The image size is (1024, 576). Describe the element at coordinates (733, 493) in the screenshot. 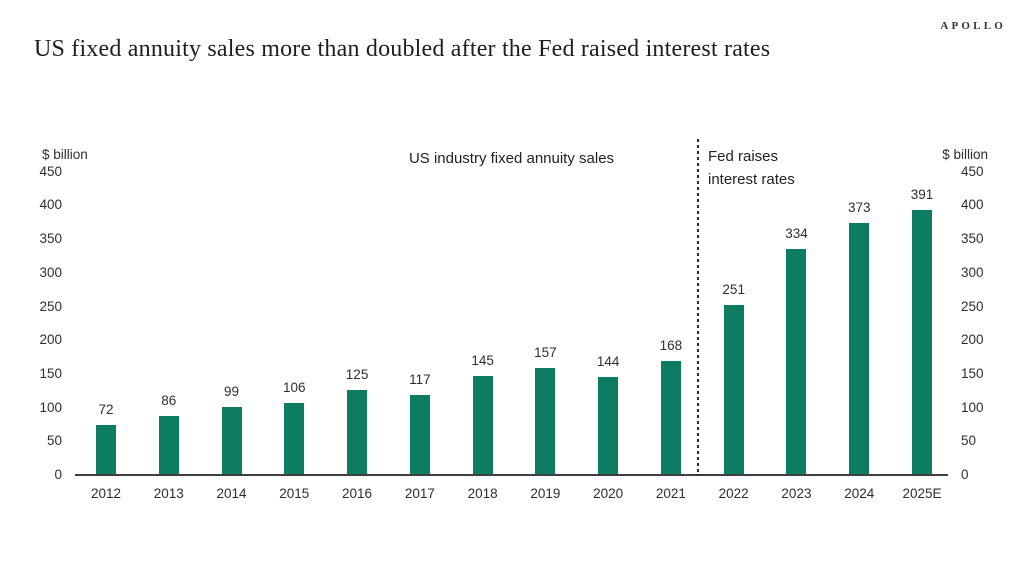

I see `x-axis-tick-label: 2022` at that location.